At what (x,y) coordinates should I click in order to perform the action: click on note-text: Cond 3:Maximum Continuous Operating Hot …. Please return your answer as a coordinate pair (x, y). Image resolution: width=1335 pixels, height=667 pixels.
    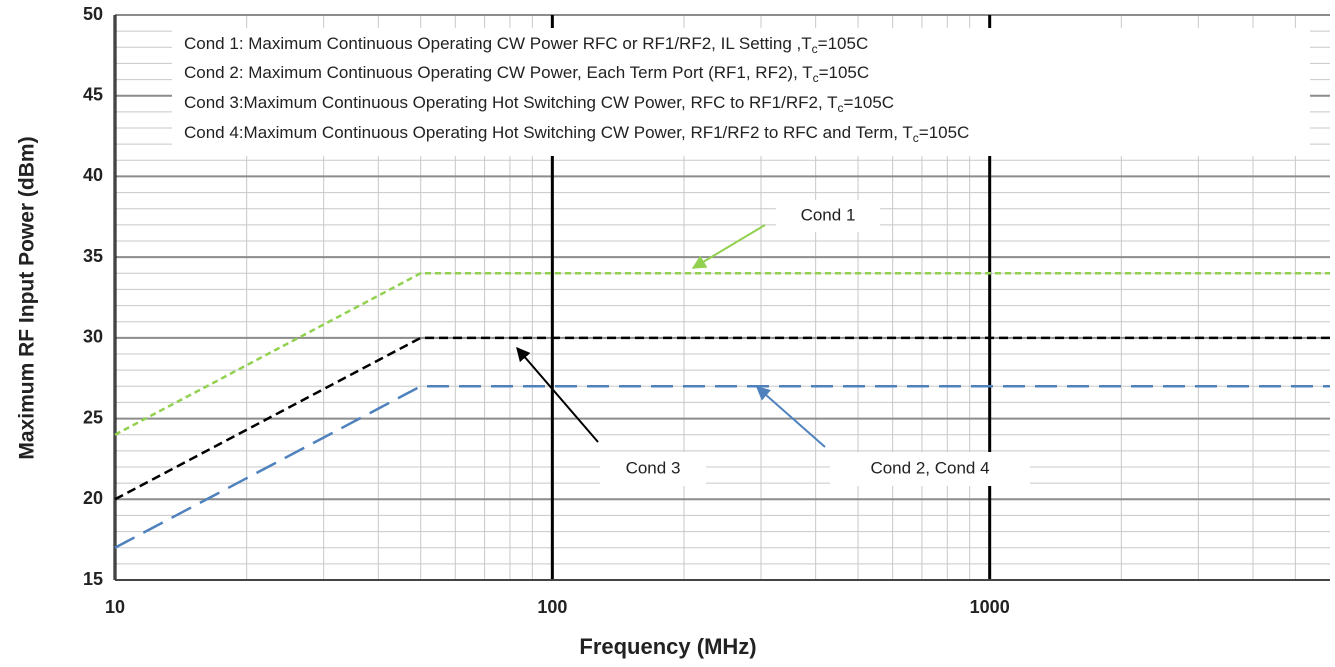
    Looking at the image, I should click on (539, 104).